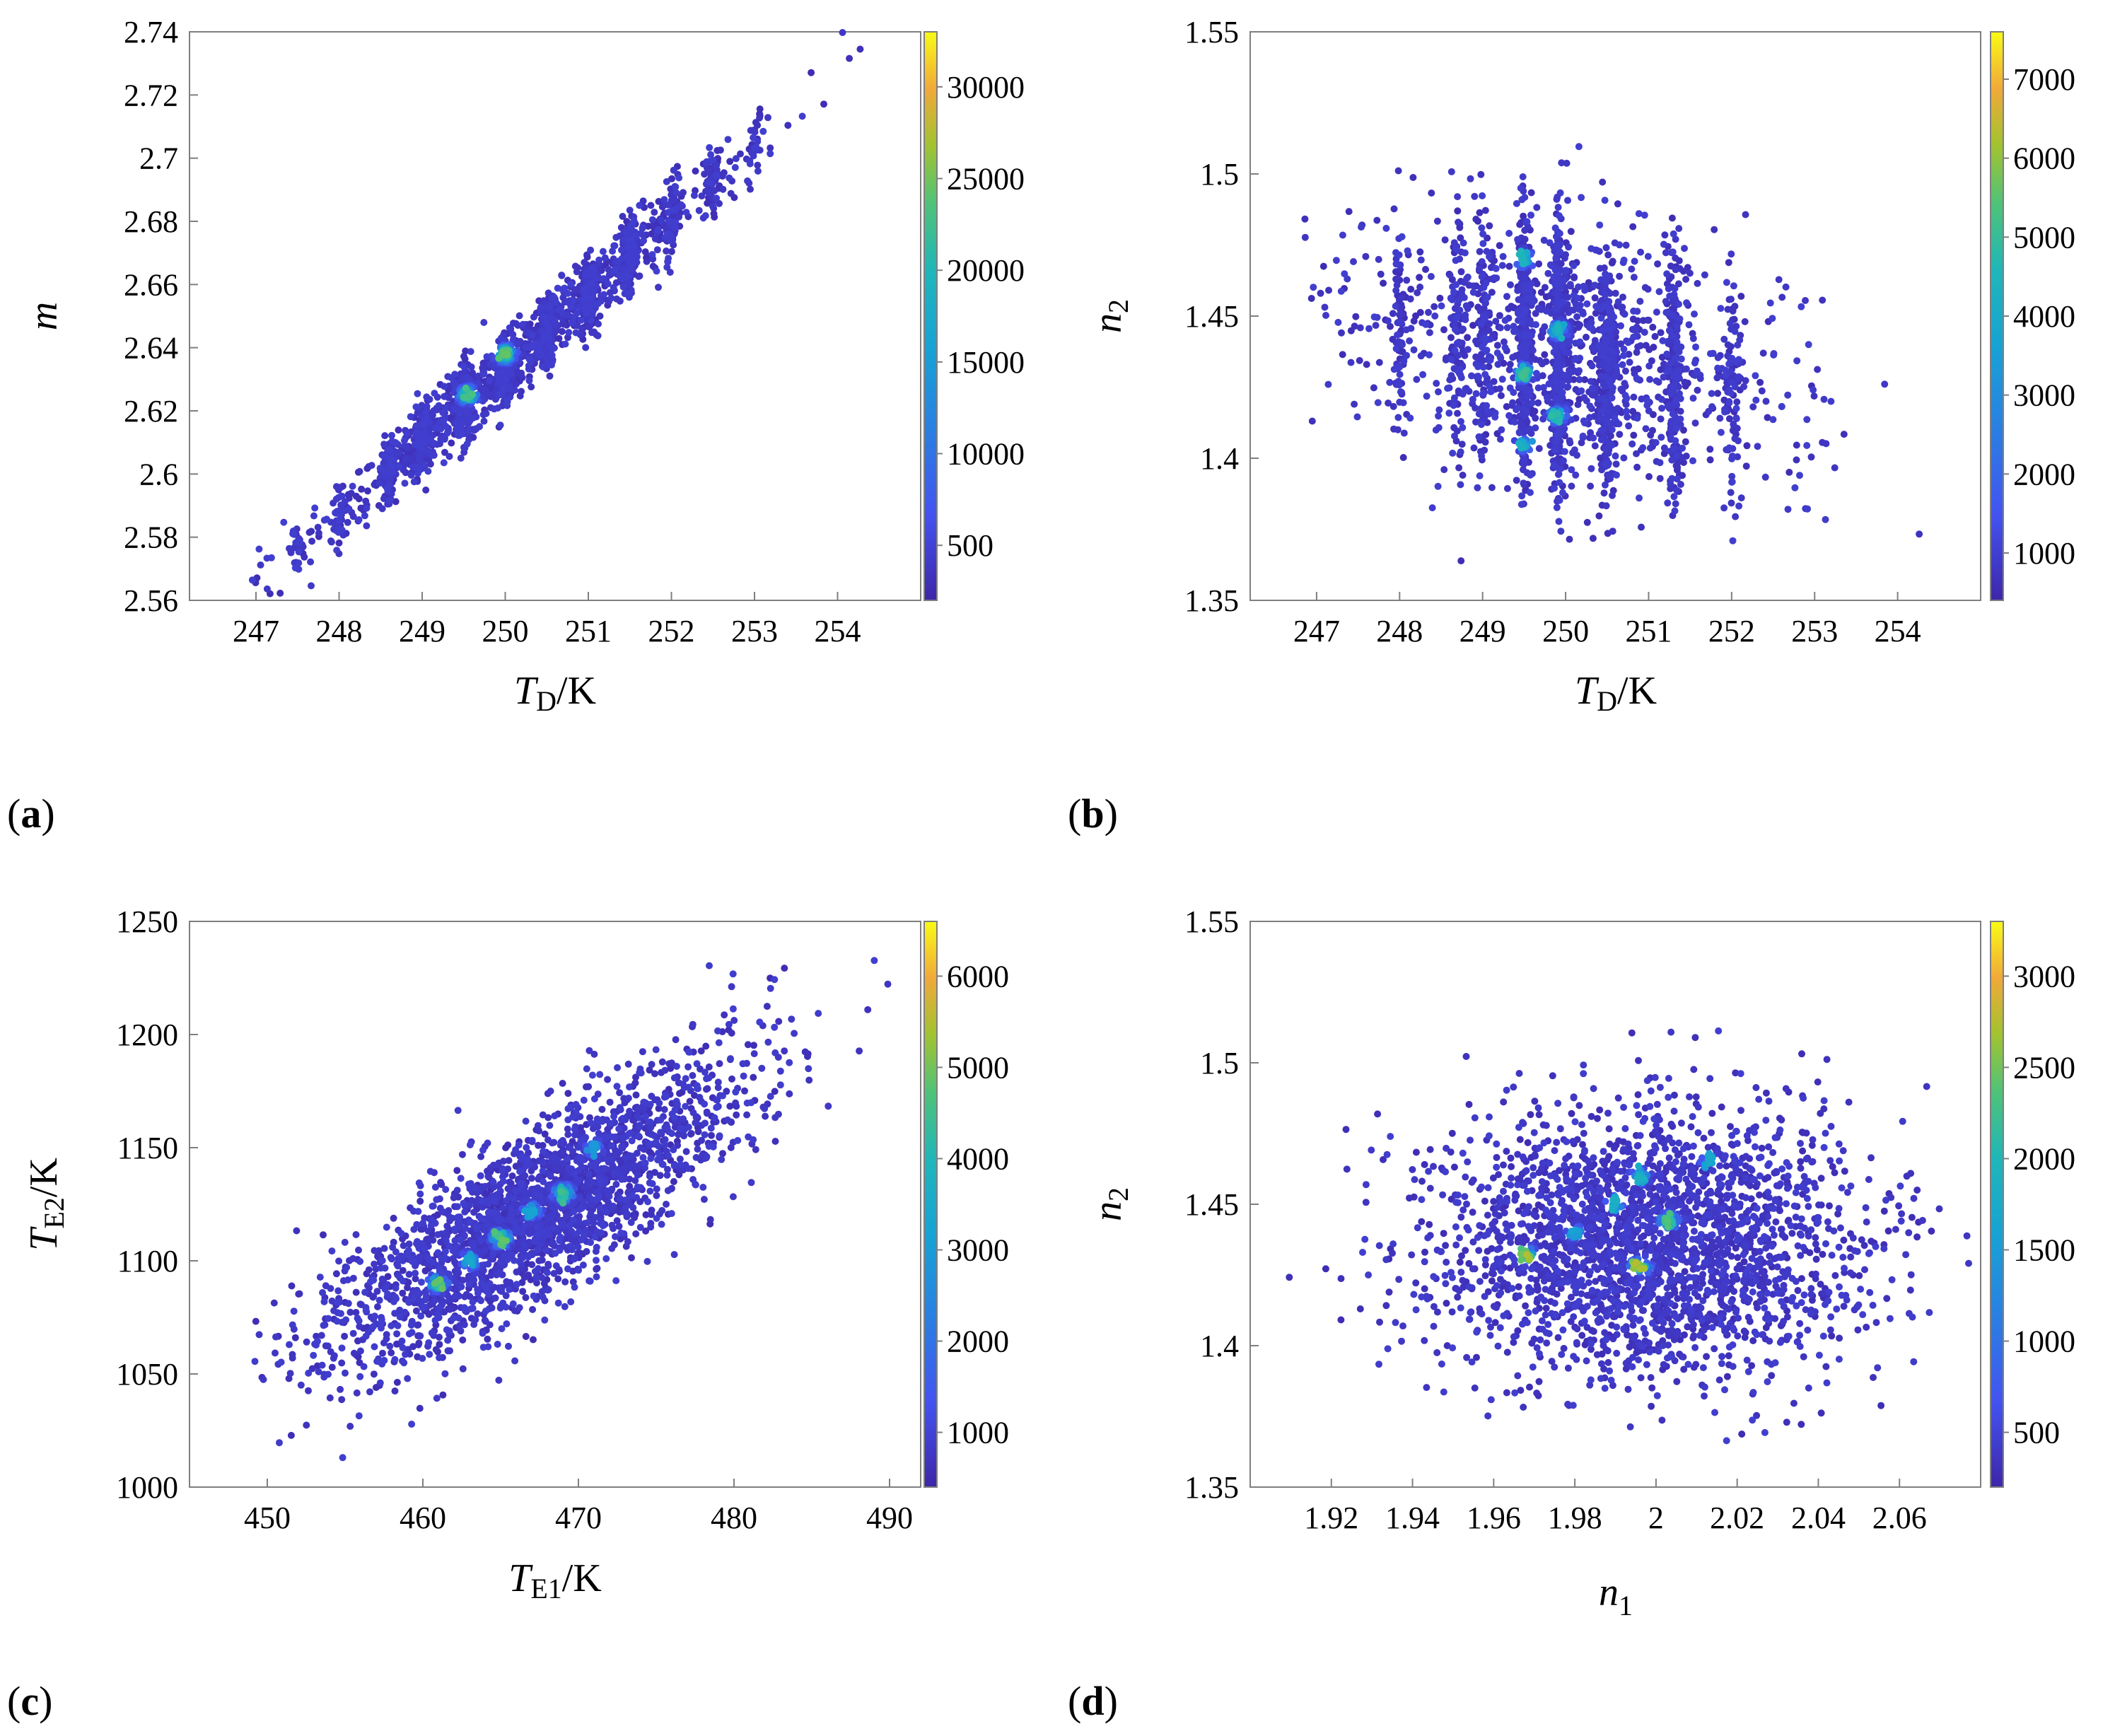  Describe the element at coordinates (158, 474) in the screenshot. I see `y-tick-label: 2.6` at that location.